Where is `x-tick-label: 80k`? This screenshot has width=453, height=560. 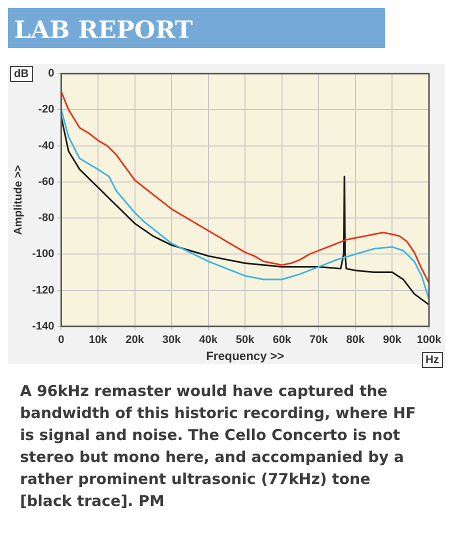 x-tick-label: 80k is located at coordinates (356, 340).